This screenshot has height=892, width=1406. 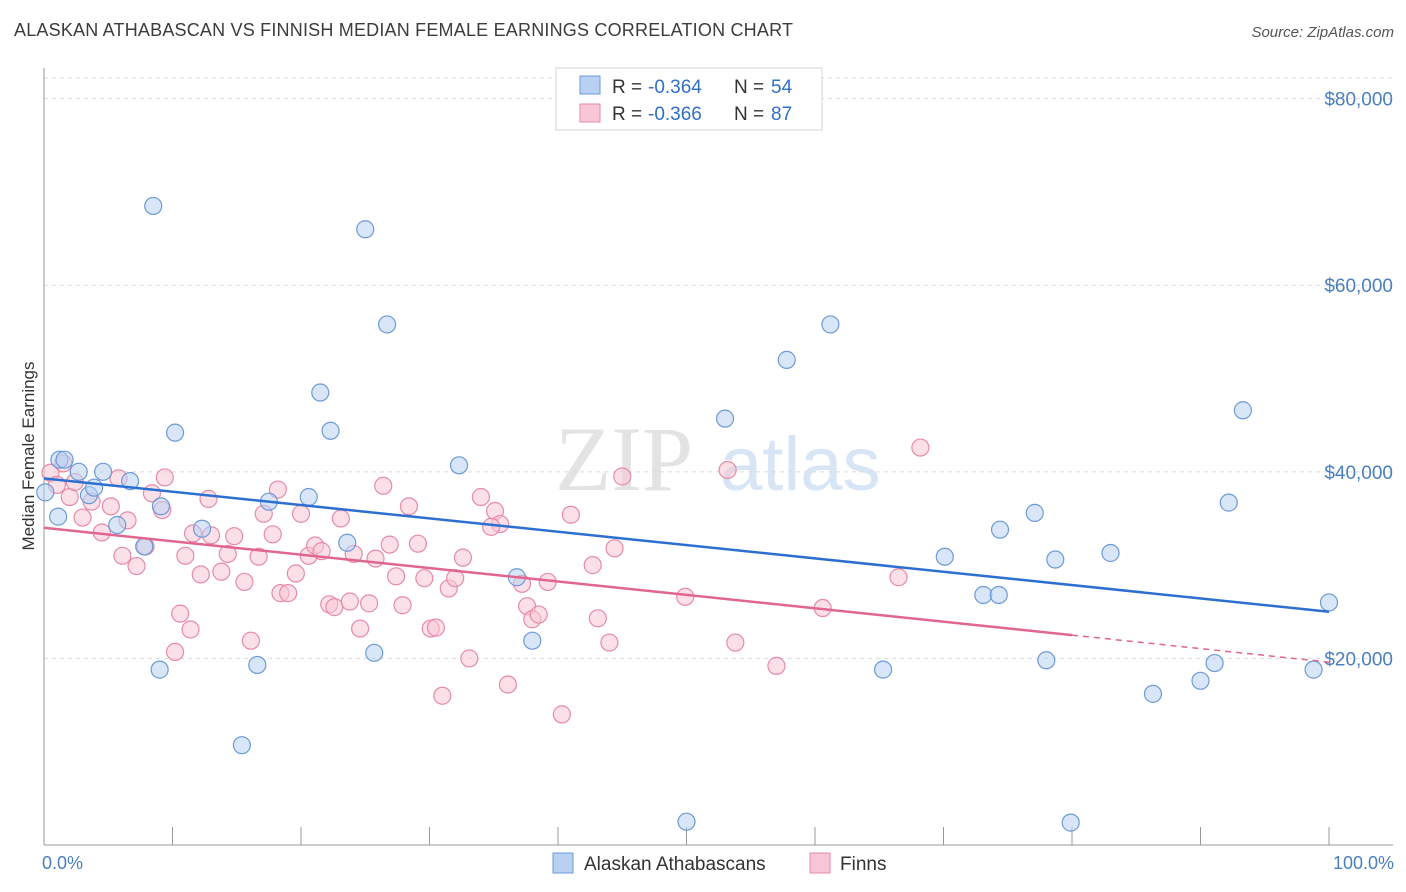 I want to click on y-axis-tick-labels: $20,000 $40,000 $60,000 $80,000, so click(x=1358, y=380).